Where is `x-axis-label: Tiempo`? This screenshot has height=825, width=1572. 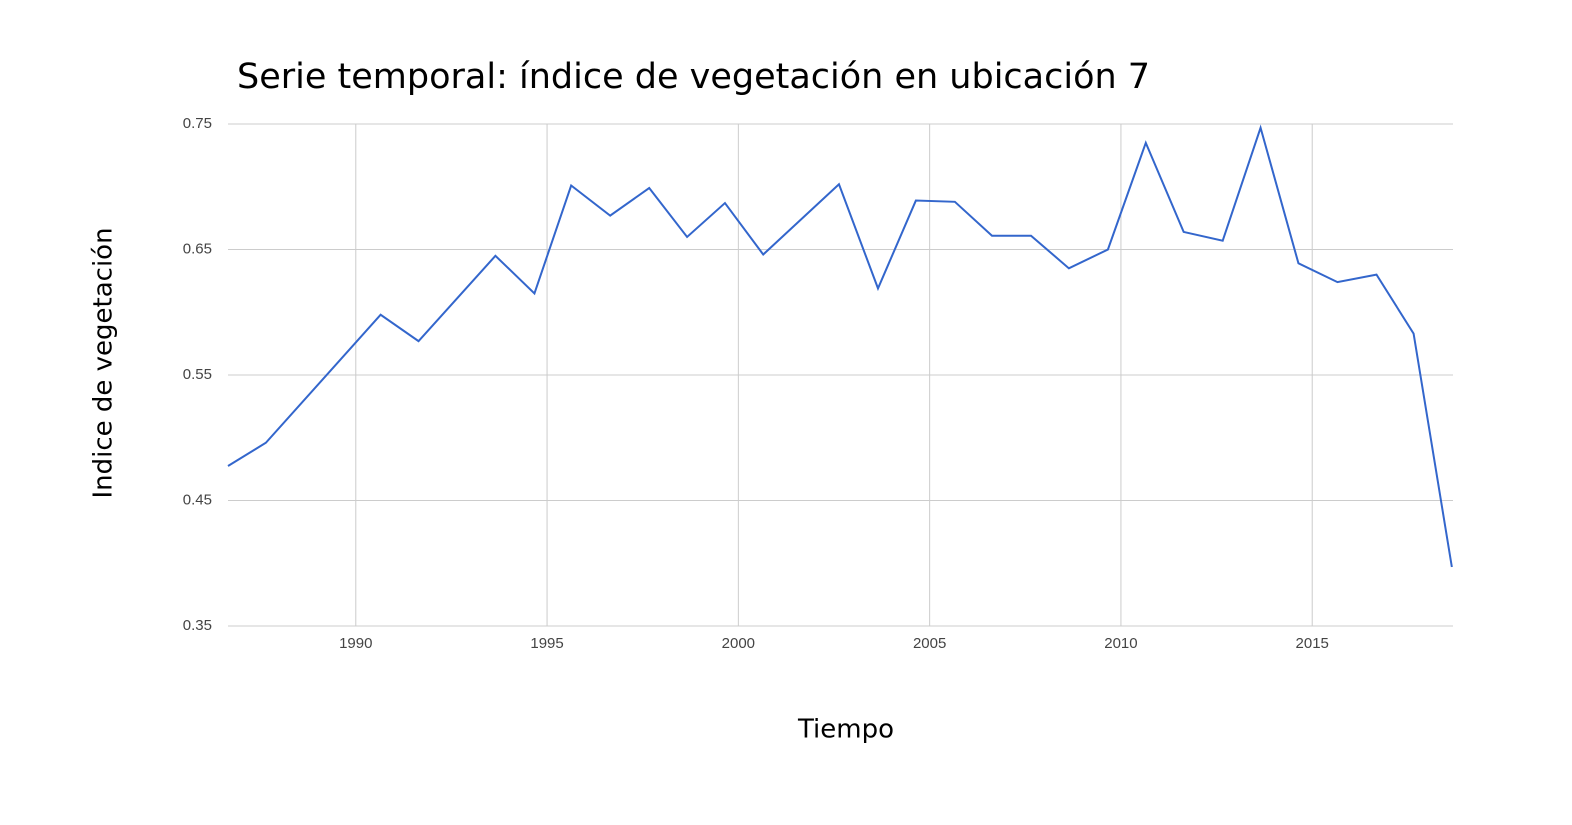
x-axis-label: Tiempo is located at coordinates (845, 730).